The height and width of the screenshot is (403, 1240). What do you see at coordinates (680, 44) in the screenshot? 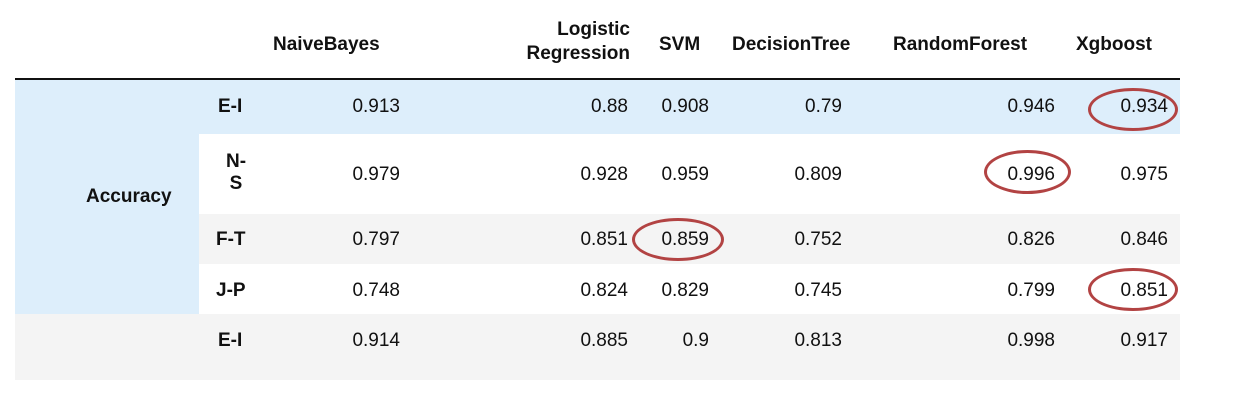
I see `col-header-svm: SVM` at bounding box center [680, 44].